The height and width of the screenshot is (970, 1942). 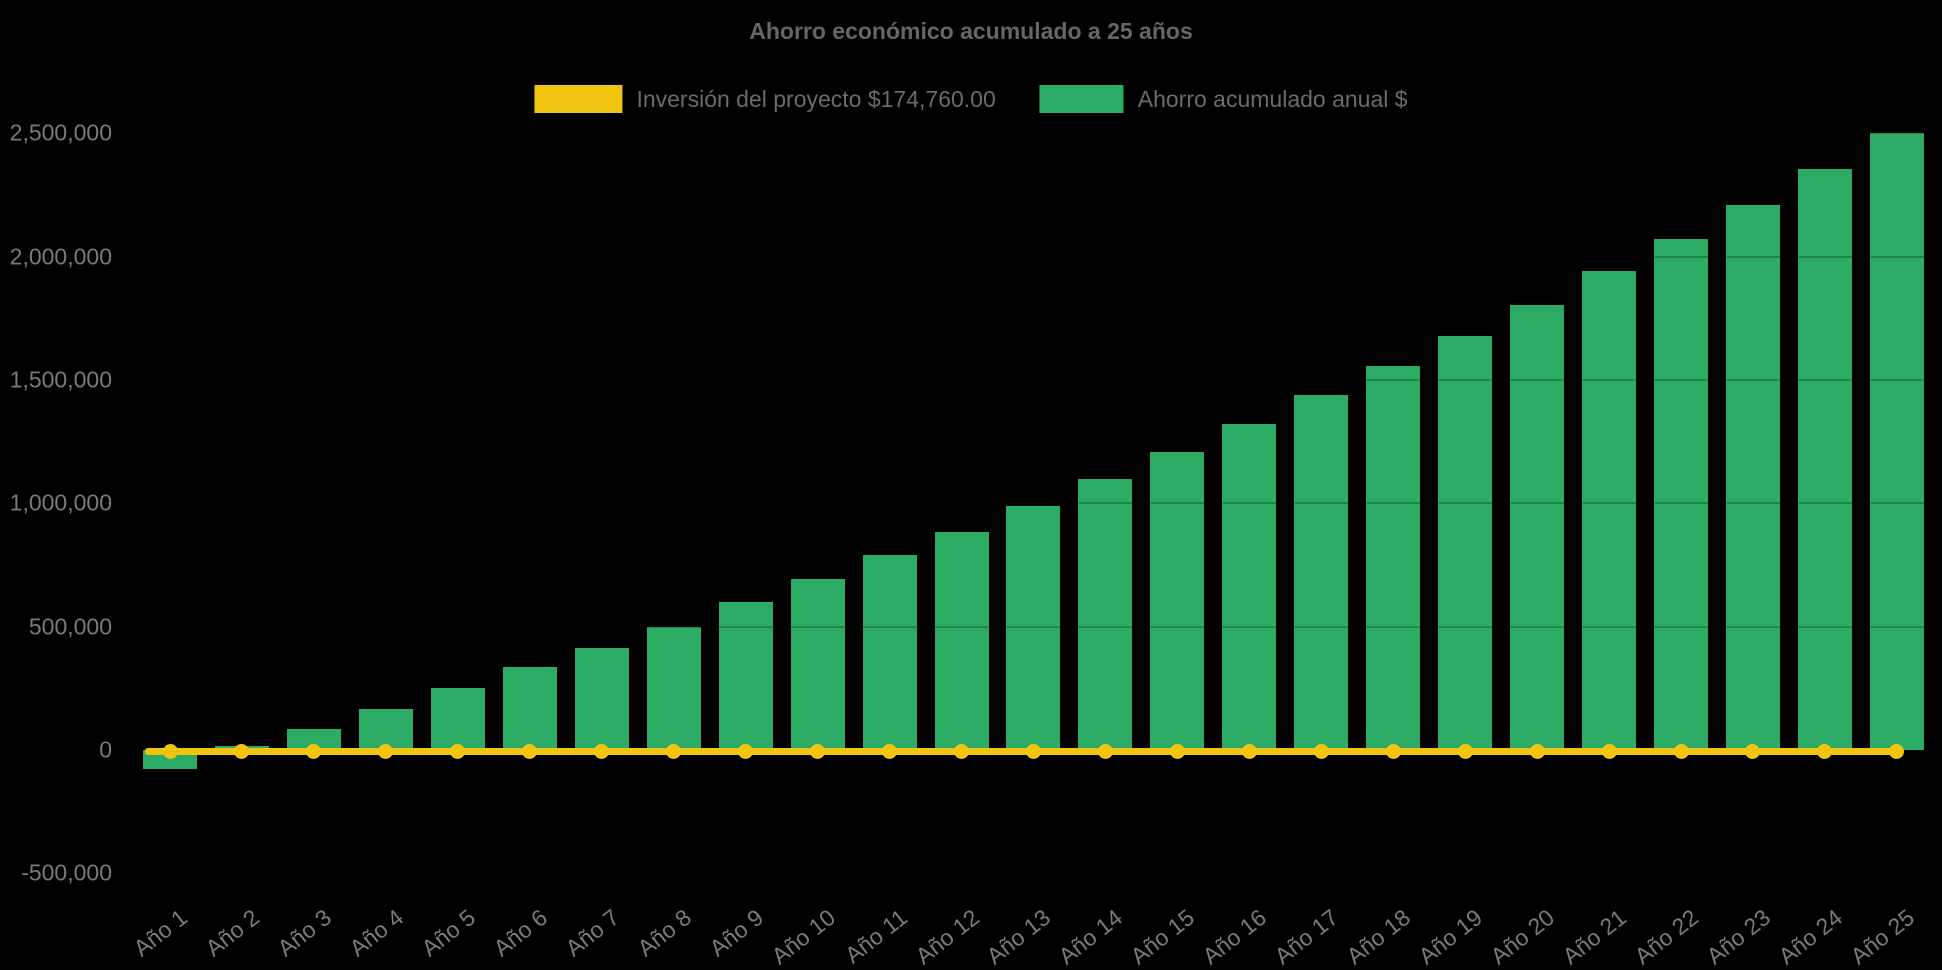 What do you see at coordinates (1249, 587) in the screenshot?
I see `bar-año-16` at bounding box center [1249, 587].